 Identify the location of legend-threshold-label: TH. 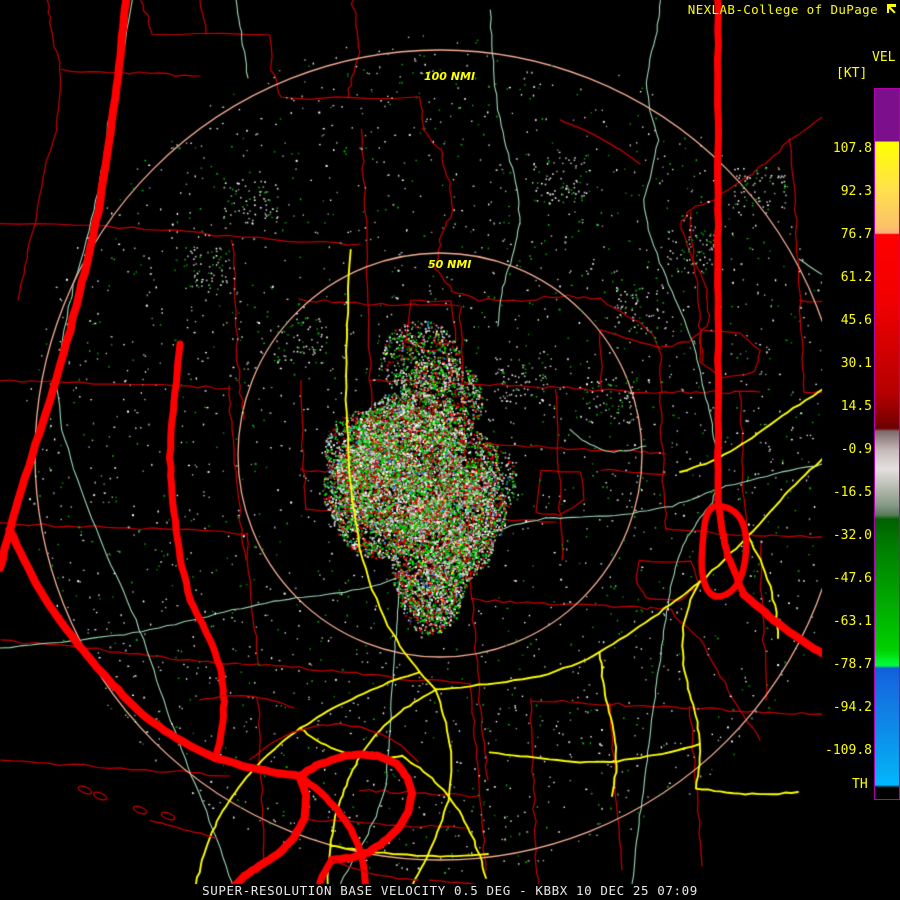
(860, 784).